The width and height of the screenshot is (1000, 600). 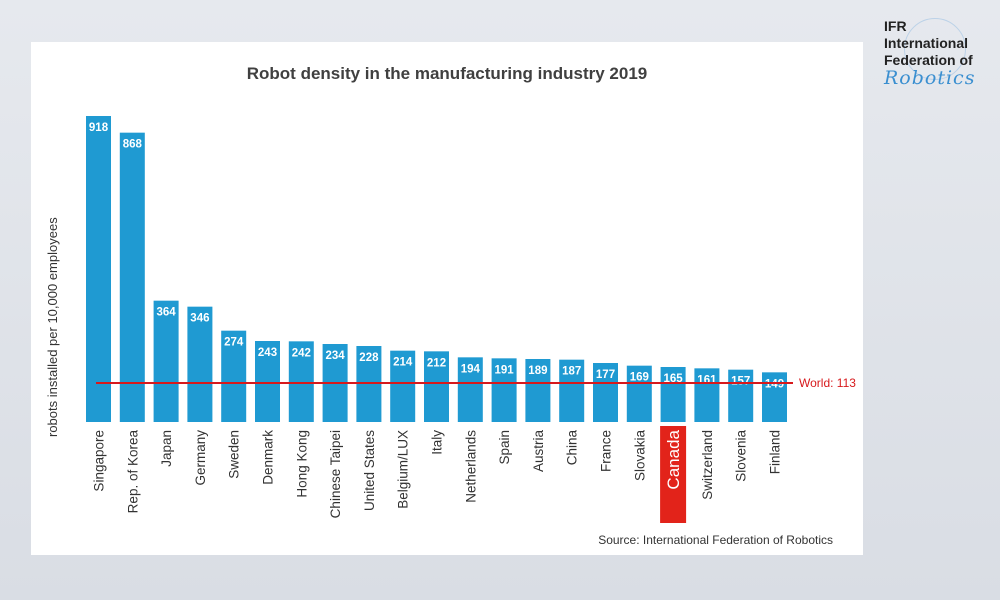 I want to click on bar-rep-of-korea, so click(x=132, y=277).